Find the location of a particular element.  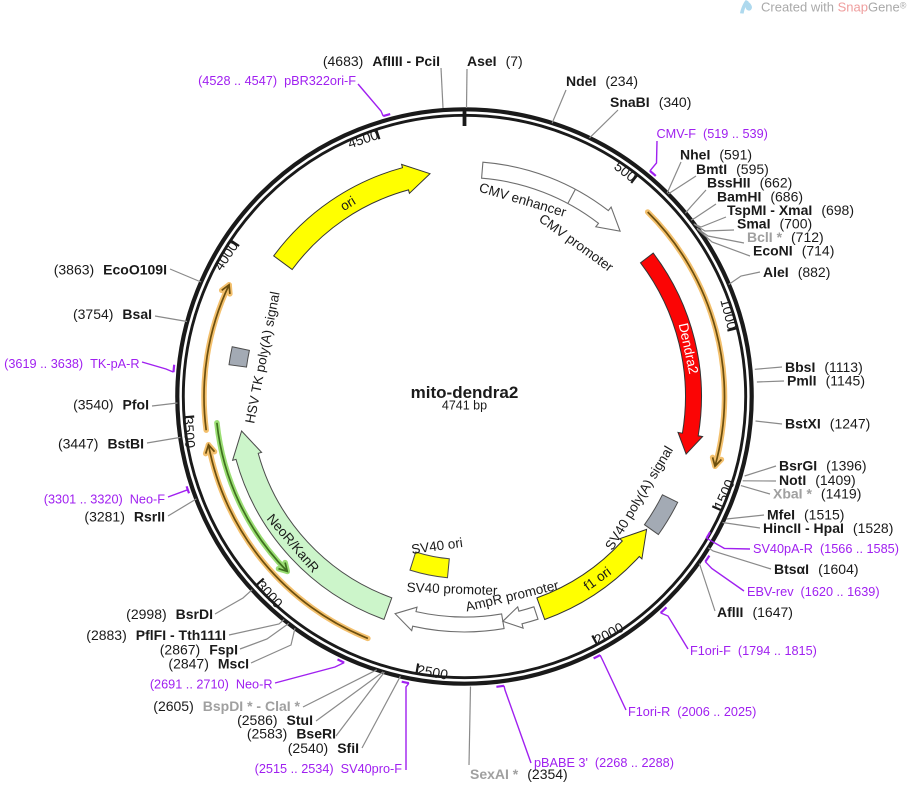

svg-text:(3754)BsaI: (3754) BsaI is located at coordinates (112, 314).